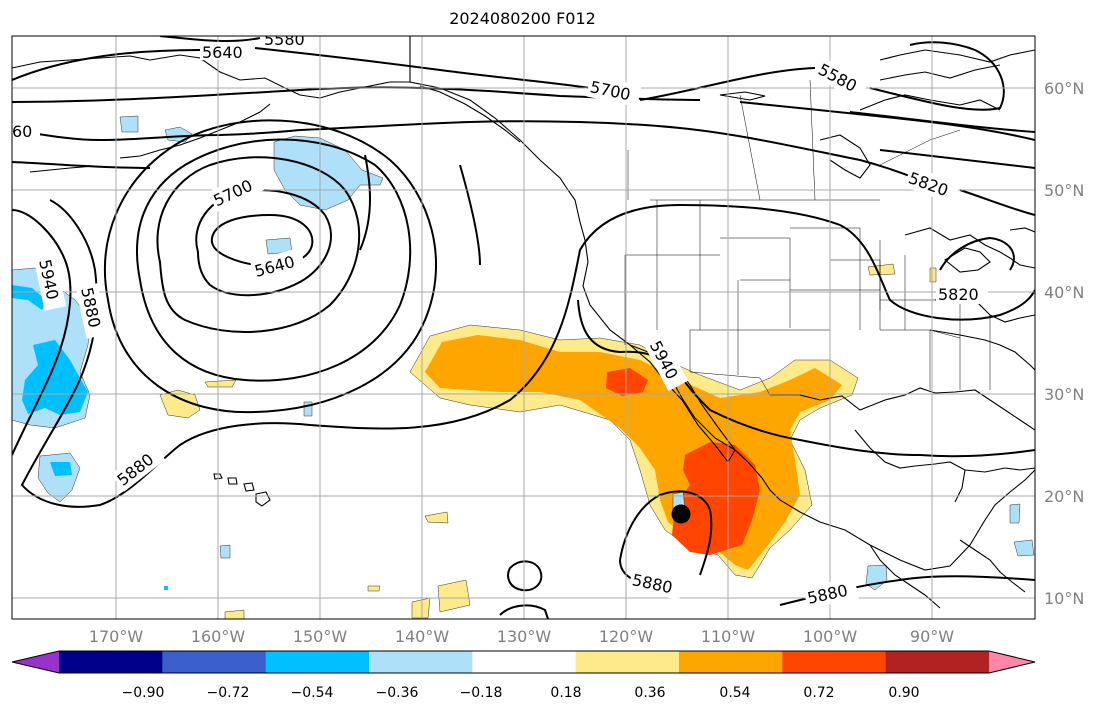 Image resolution: width=1105 pixels, height=712 pixels. Describe the element at coordinates (397, 693) in the screenshot. I see `colorbar-tick-label: −0.36` at that location.